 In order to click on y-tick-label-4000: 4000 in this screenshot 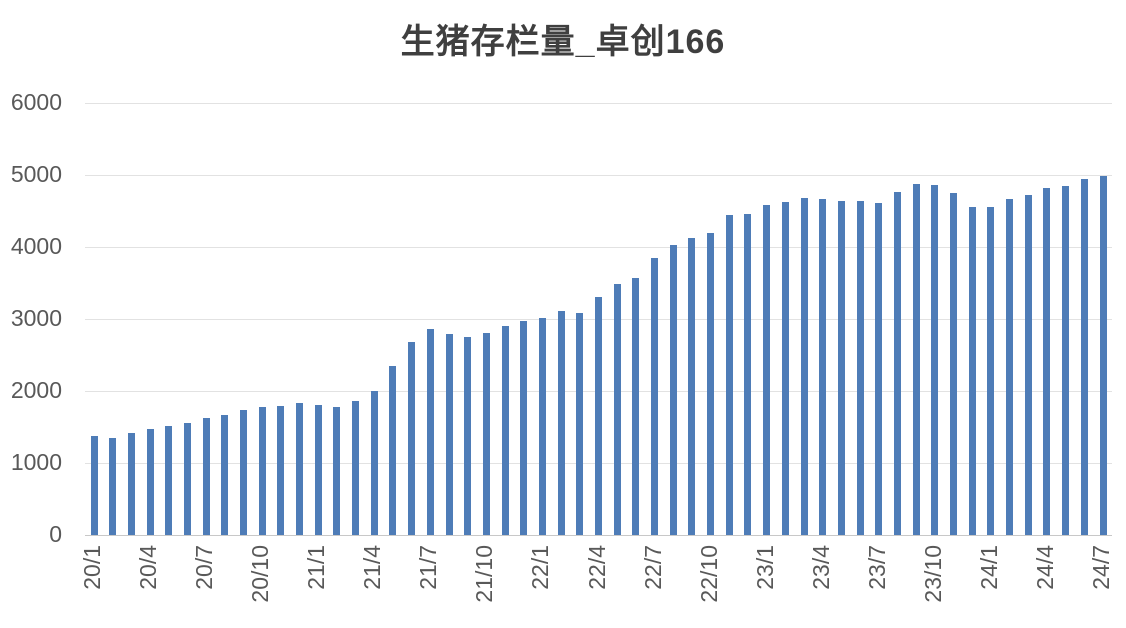, I will do `click(36, 246)`.